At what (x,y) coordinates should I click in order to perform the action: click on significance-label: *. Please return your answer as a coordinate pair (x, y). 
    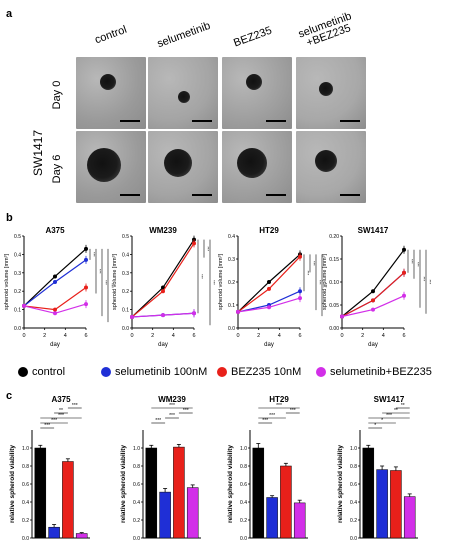
    Looking at the image, I should click on (375, 426).